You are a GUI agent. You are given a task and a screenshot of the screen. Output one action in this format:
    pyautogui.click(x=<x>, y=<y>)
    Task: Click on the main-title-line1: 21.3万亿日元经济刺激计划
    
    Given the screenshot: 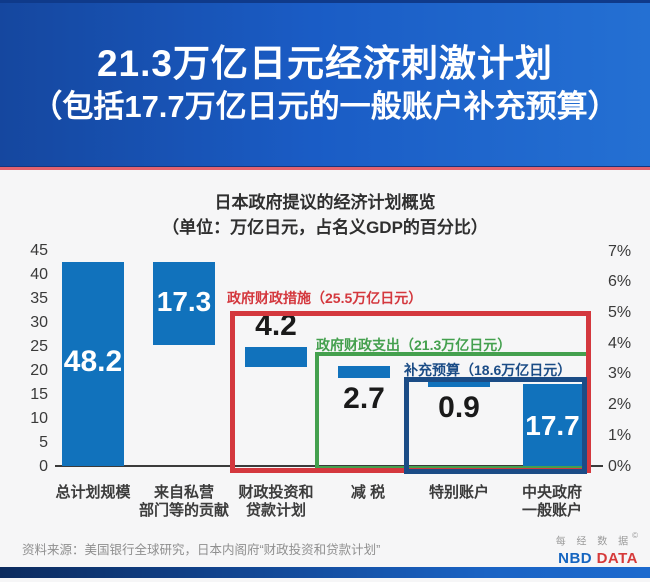 What is the action you would take?
    pyautogui.click(x=324, y=64)
    